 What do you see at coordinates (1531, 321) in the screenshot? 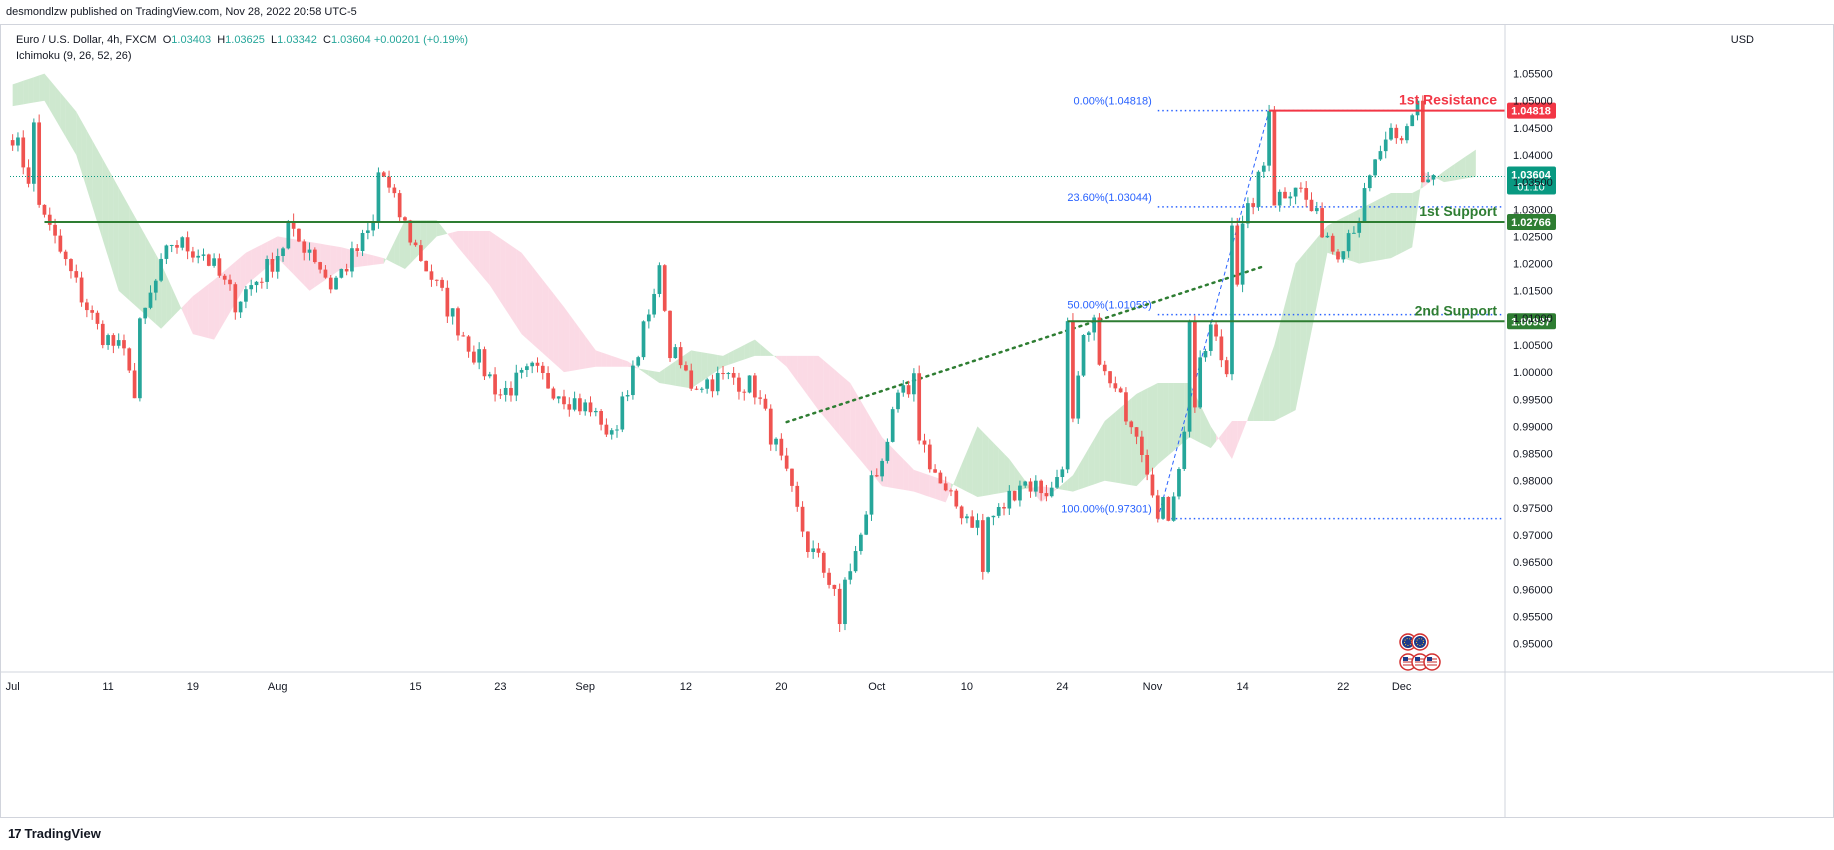
I see `level-price-tag` at bounding box center [1531, 321].